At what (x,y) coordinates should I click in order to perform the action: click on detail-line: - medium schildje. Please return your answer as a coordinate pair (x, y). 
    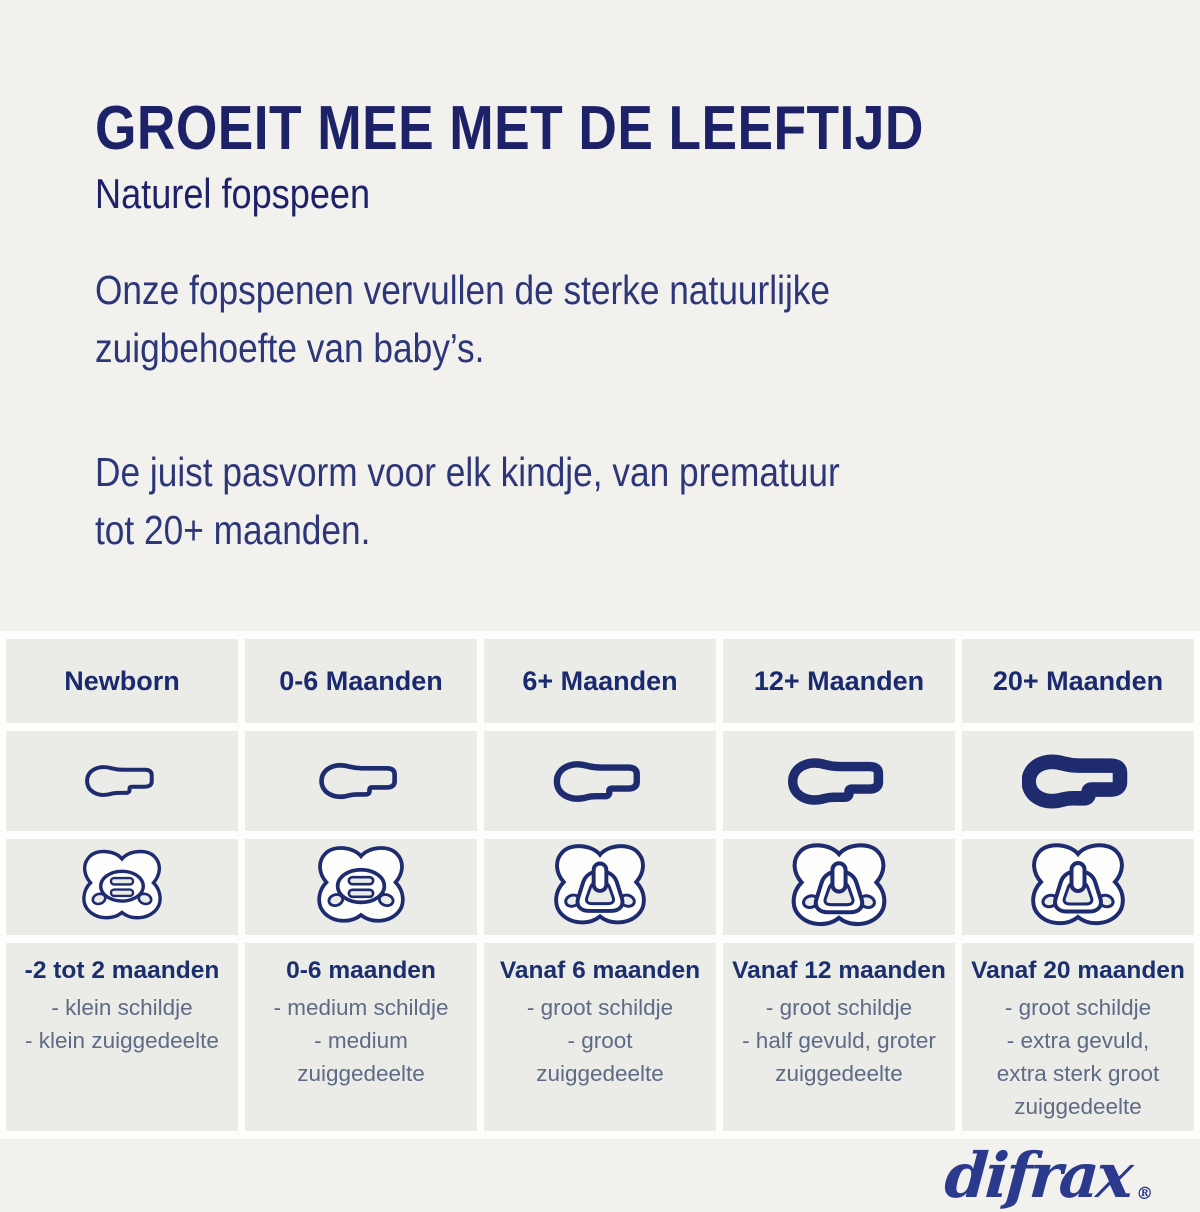
    Looking at the image, I should click on (361, 1008).